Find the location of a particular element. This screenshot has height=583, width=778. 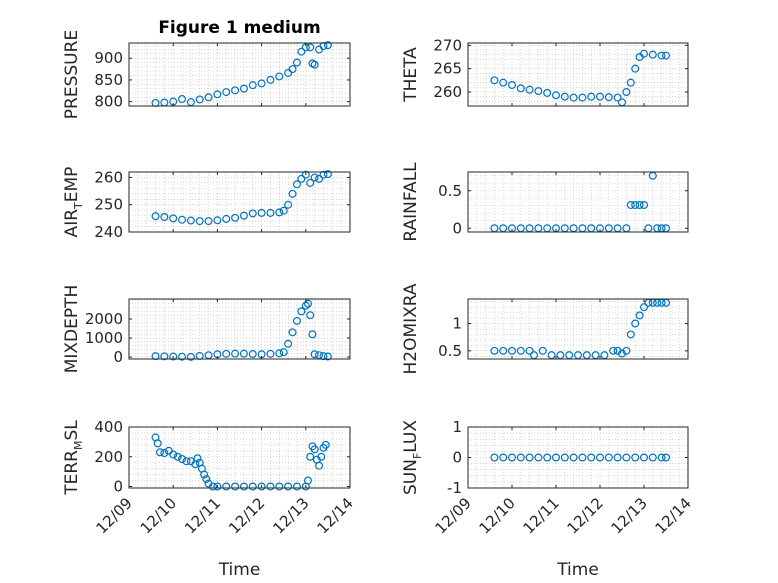

x-tick-label: 12/12 is located at coordinates (585, 515).